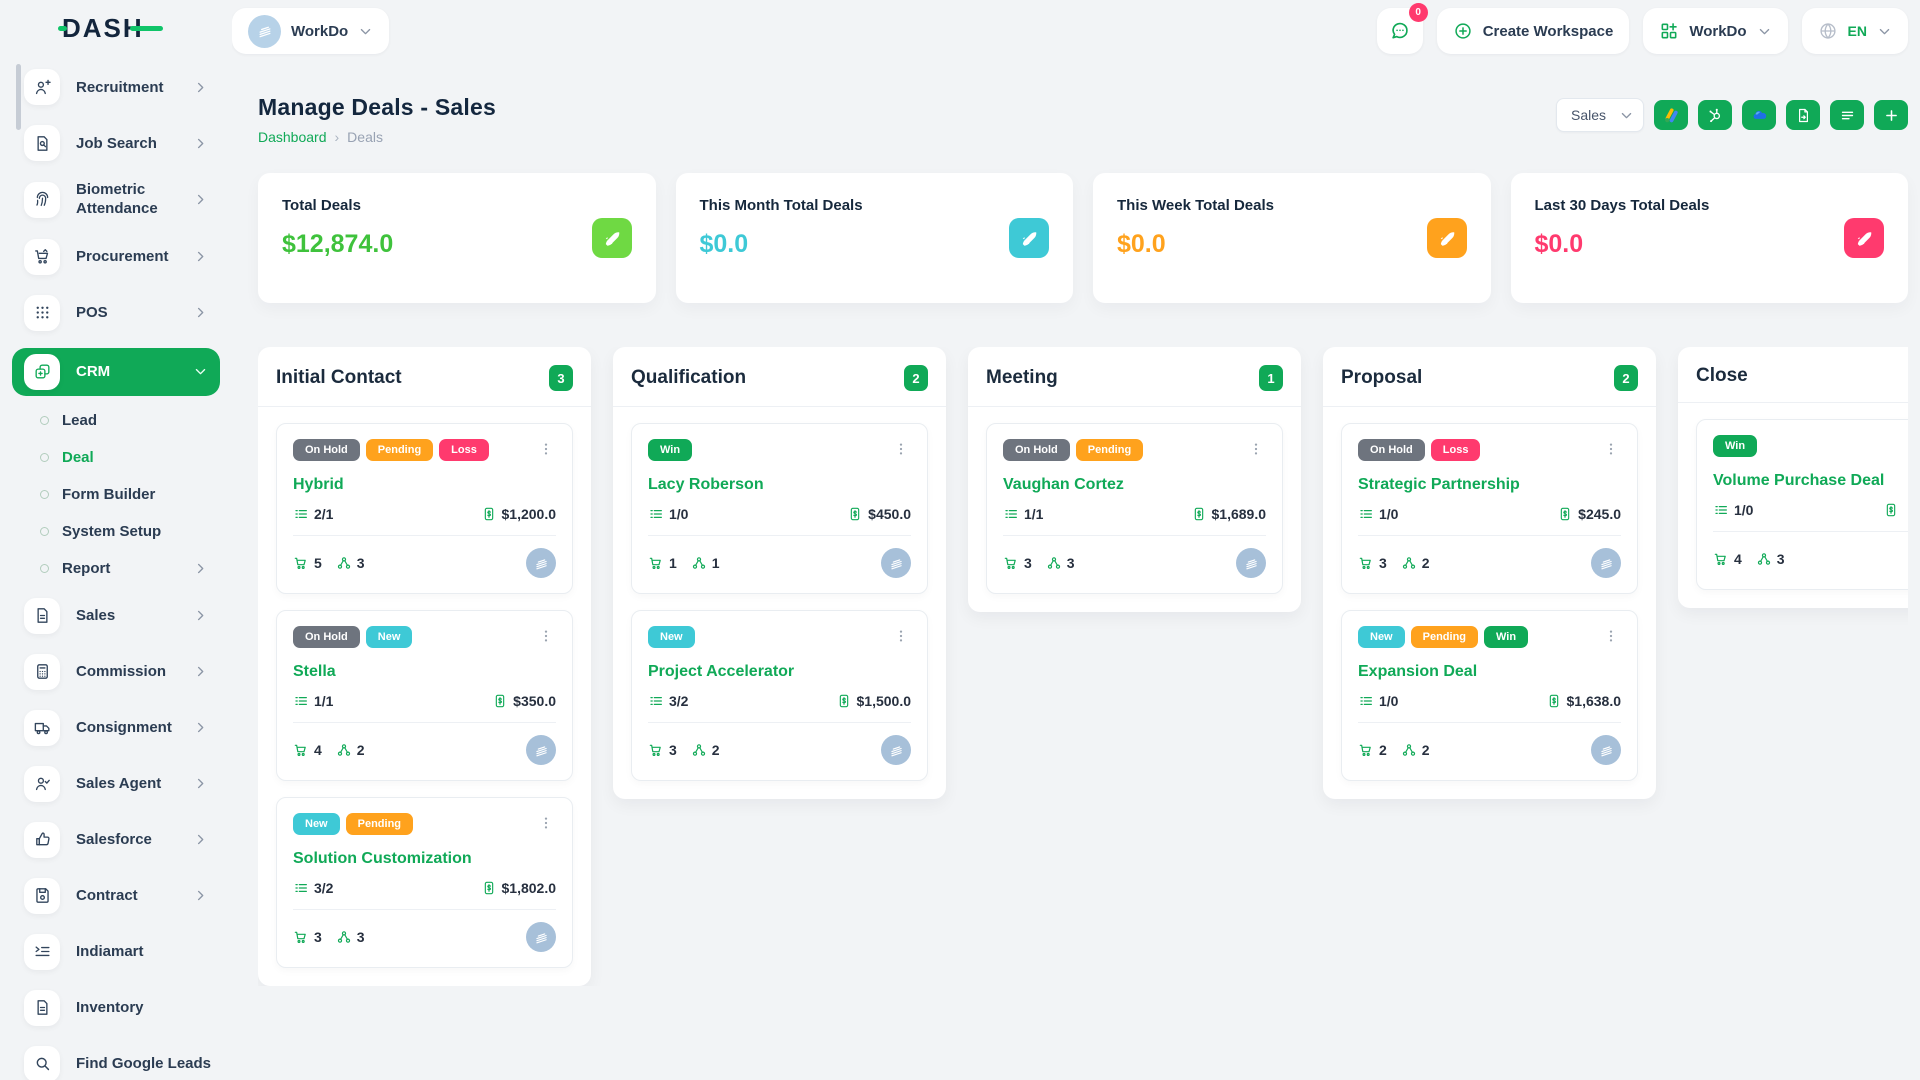 Image resolution: width=1920 pixels, height=1080 pixels. Describe the element at coordinates (124, 531) in the screenshot. I see `sidebar-item-system-setup: System Setup` at that location.